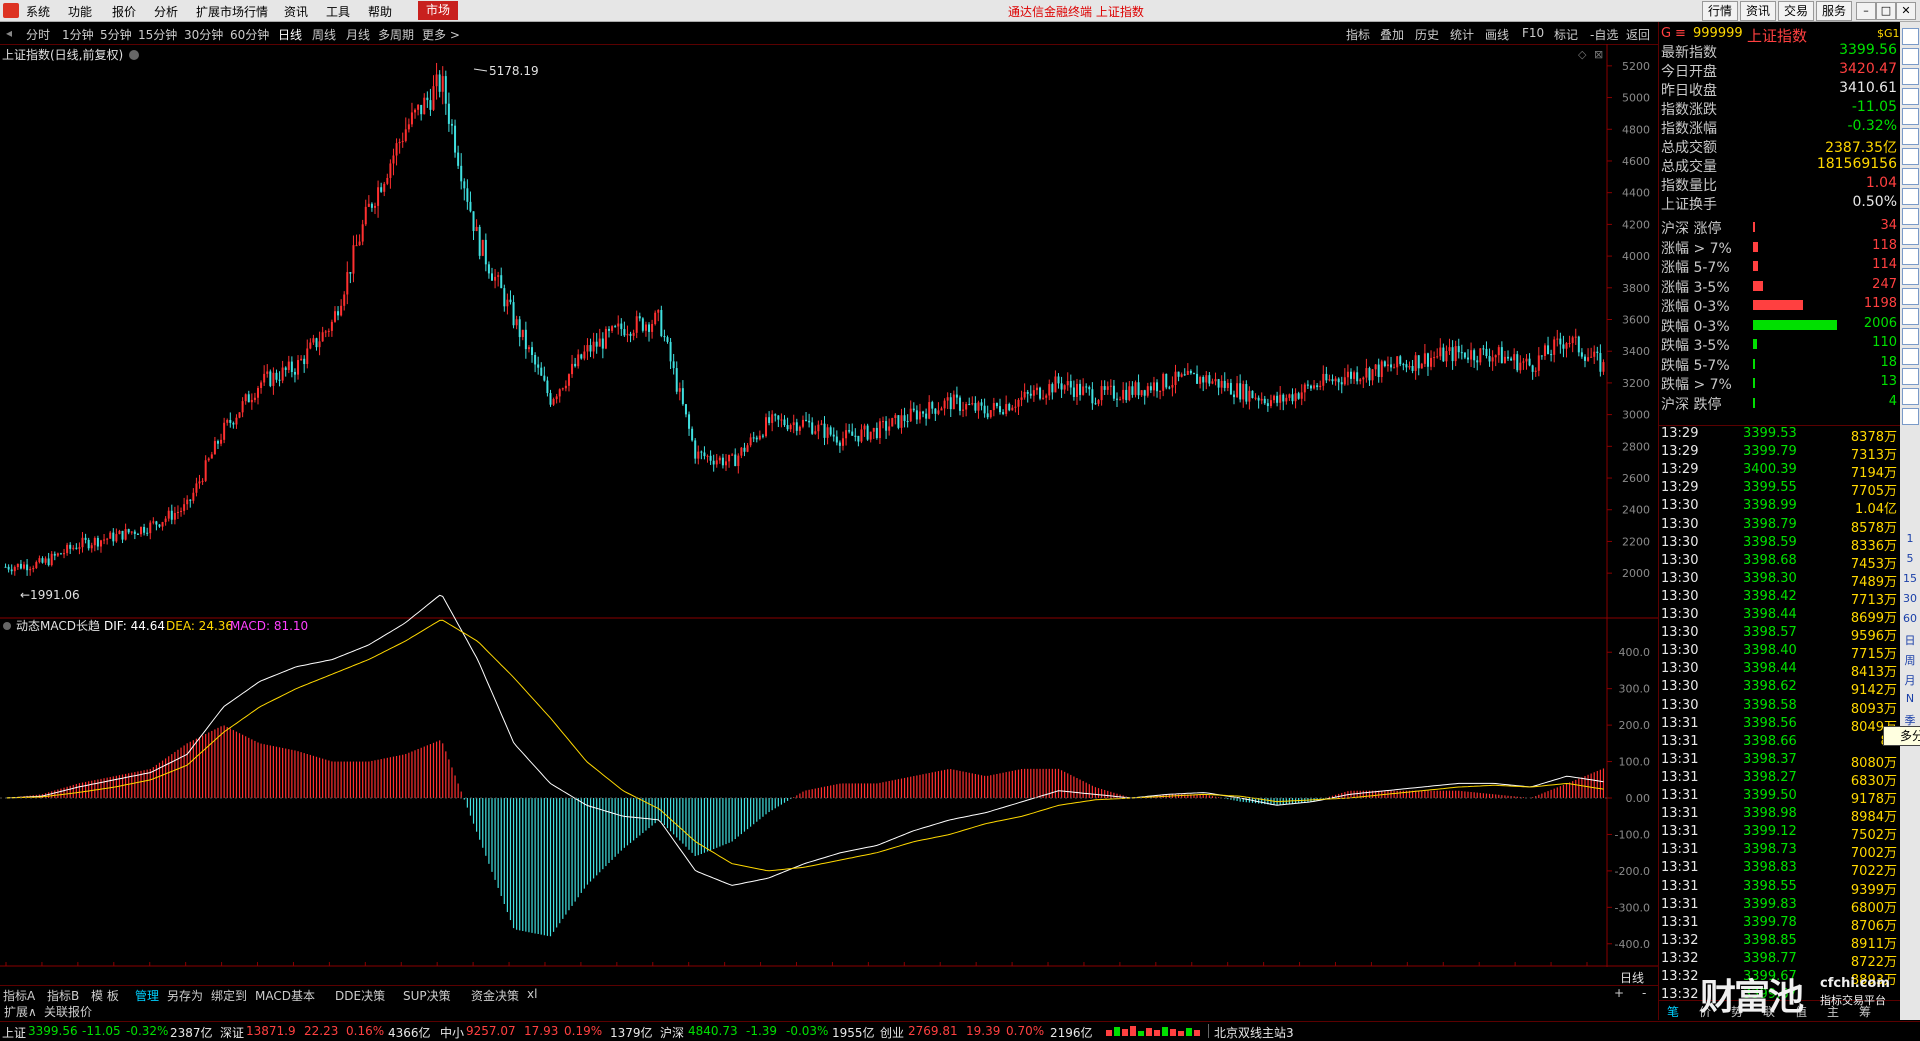 The width and height of the screenshot is (1920, 1041). Describe the element at coordinates (1801, 1012) in the screenshot. I see `quote-tab: 值` at that location.